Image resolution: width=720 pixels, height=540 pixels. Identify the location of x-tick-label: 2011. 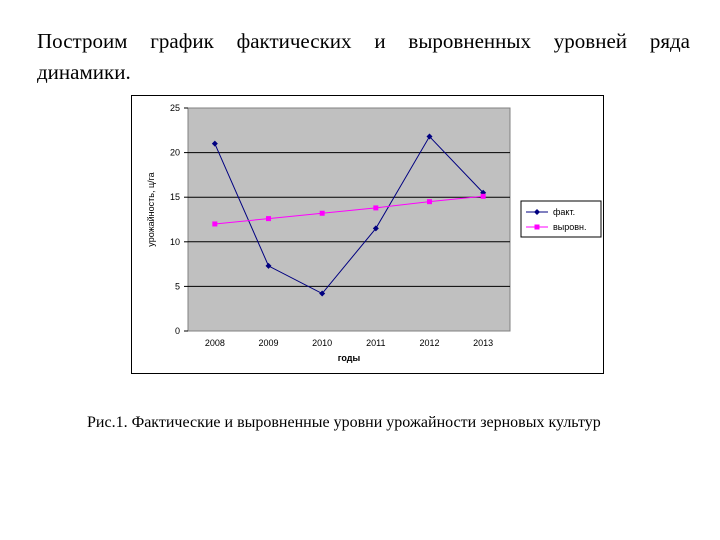
(375, 343).